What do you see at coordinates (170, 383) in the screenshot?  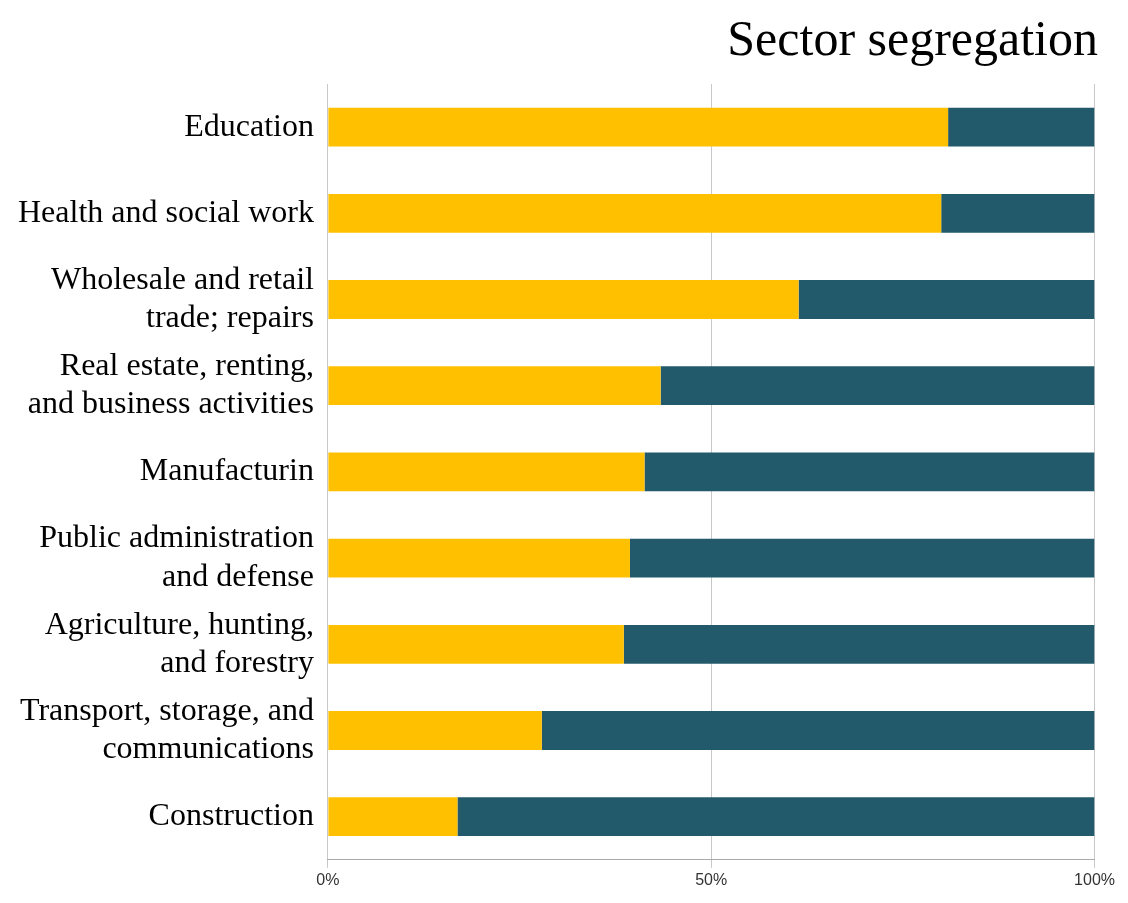 I see `y-tick-label: Real estate, renting, and business activities` at bounding box center [170, 383].